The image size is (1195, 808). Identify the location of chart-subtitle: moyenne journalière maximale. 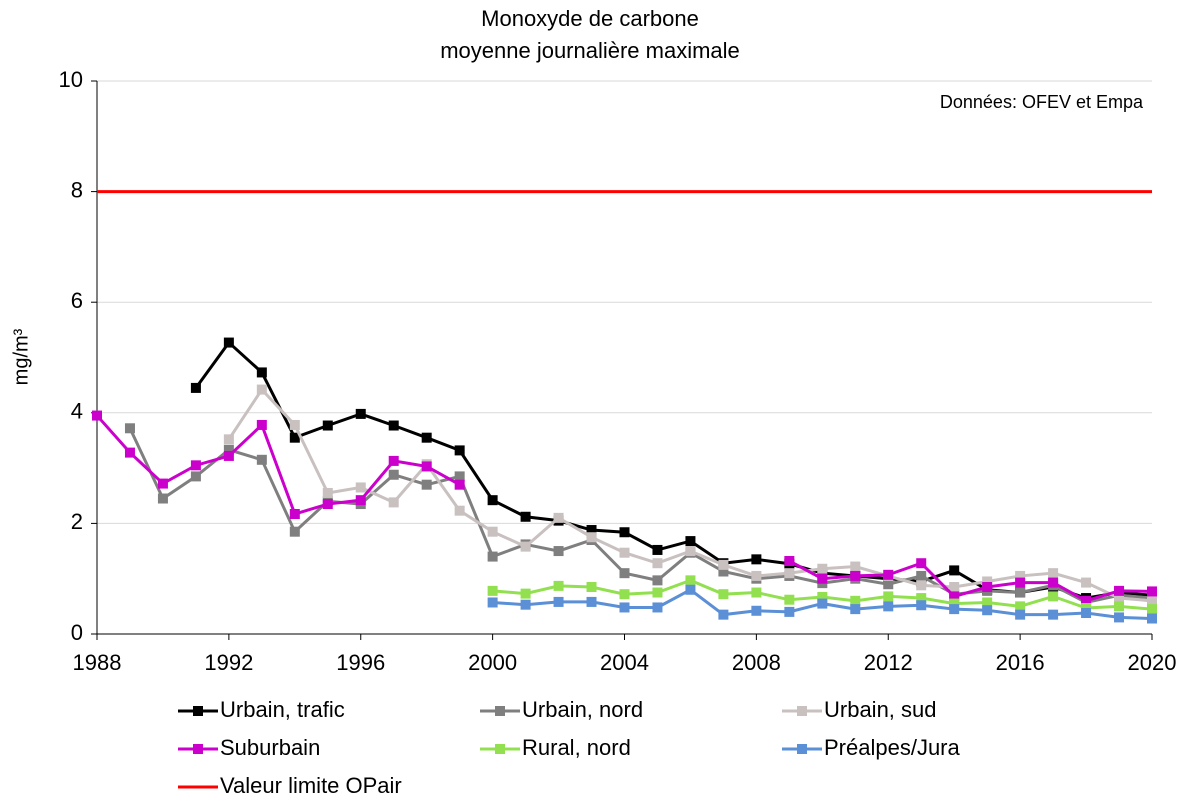
(590, 50).